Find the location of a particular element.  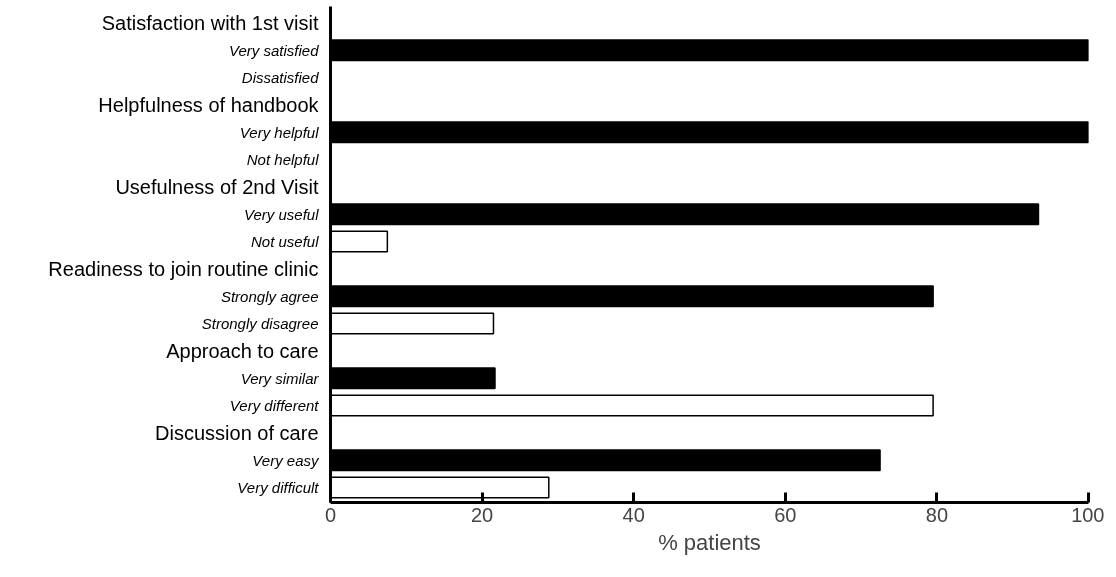

y-tick-label: Very satisfied is located at coordinates (274, 50).